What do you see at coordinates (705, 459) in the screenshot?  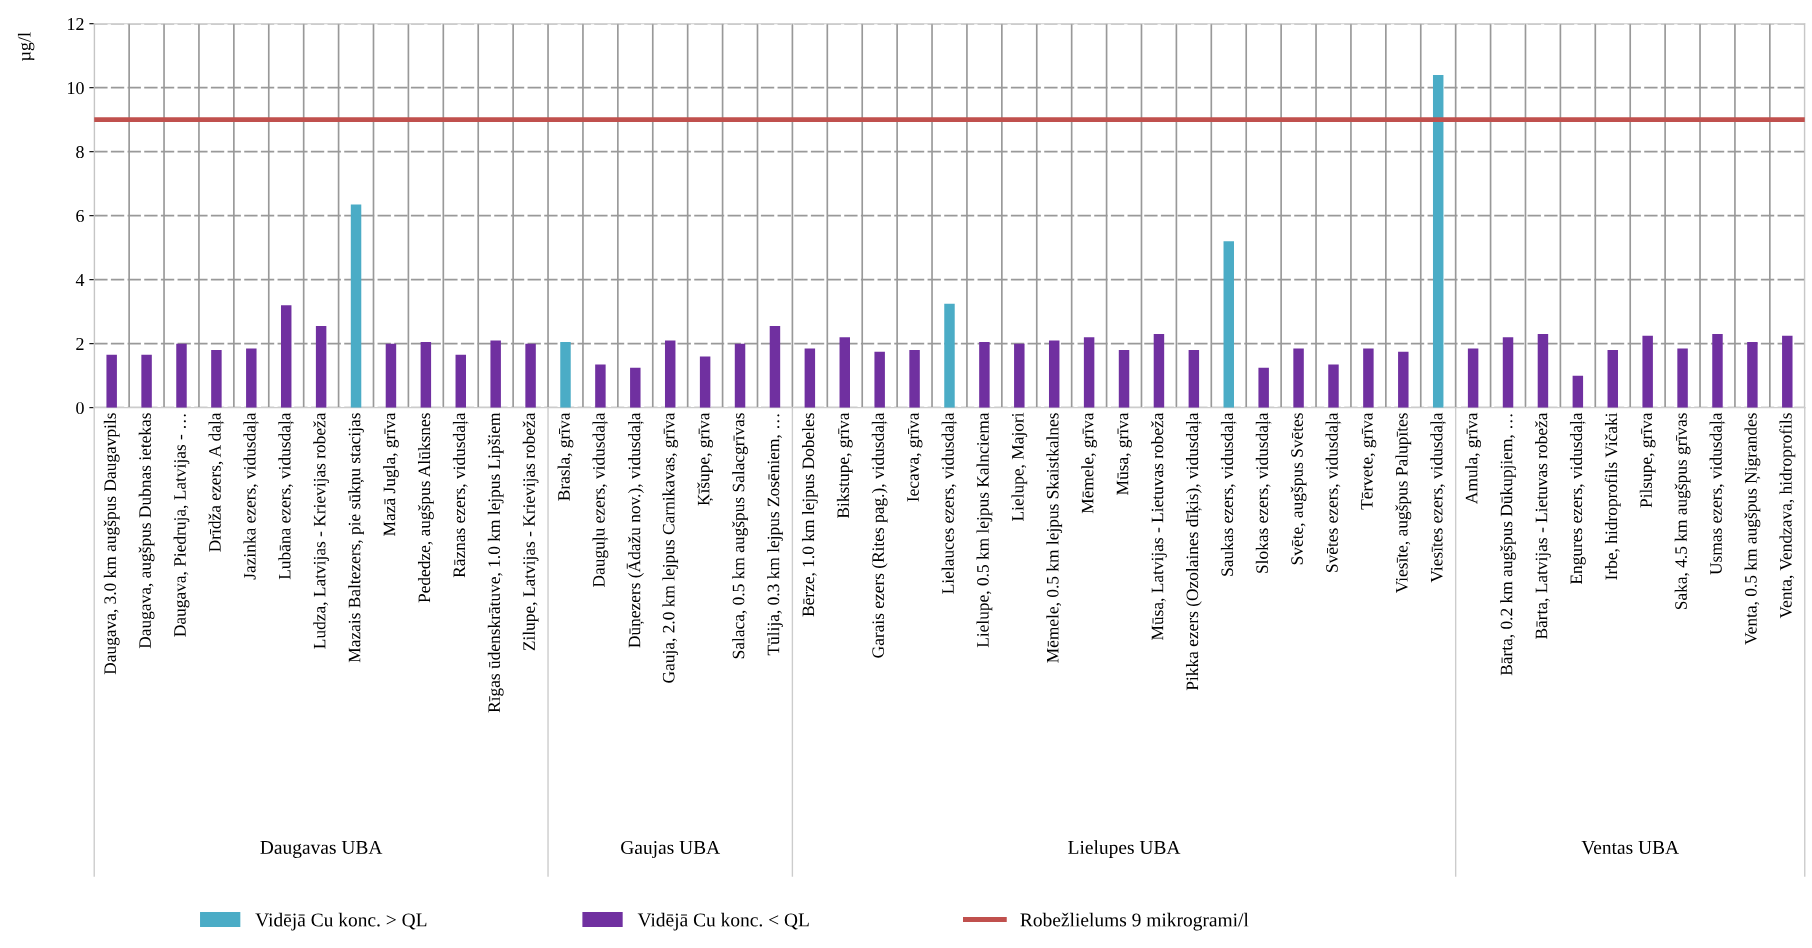 I see `x-tick-label: Ķīšupe, grīva` at bounding box center [705, 459].